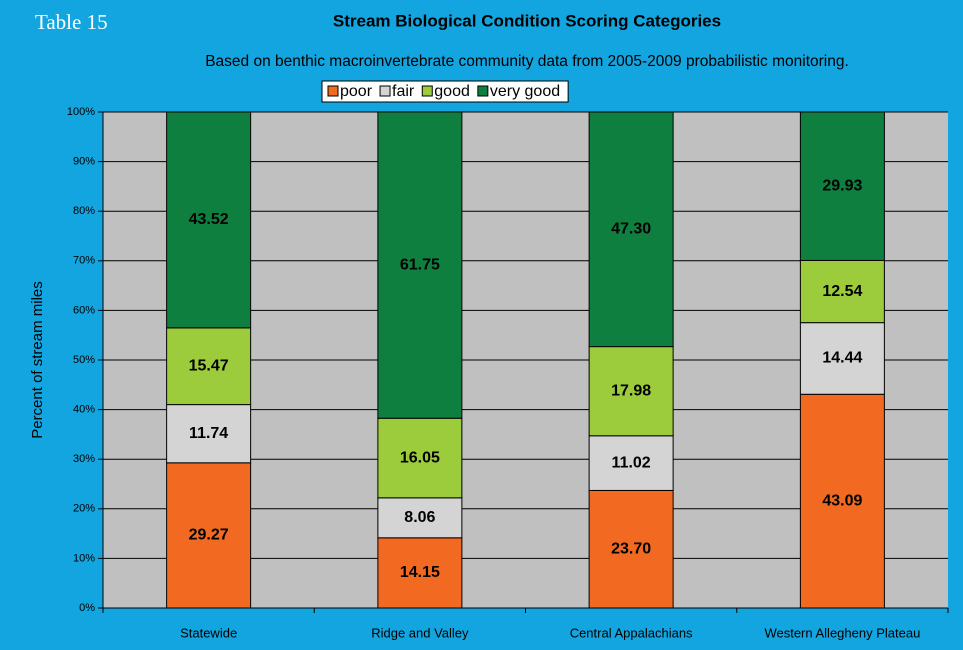 This screenshot has width=963, height=650. What do you see at coordinates (84, 558) in the screenshot?
I see `y-tick-label: 10%` at bounding box center [84, 558].